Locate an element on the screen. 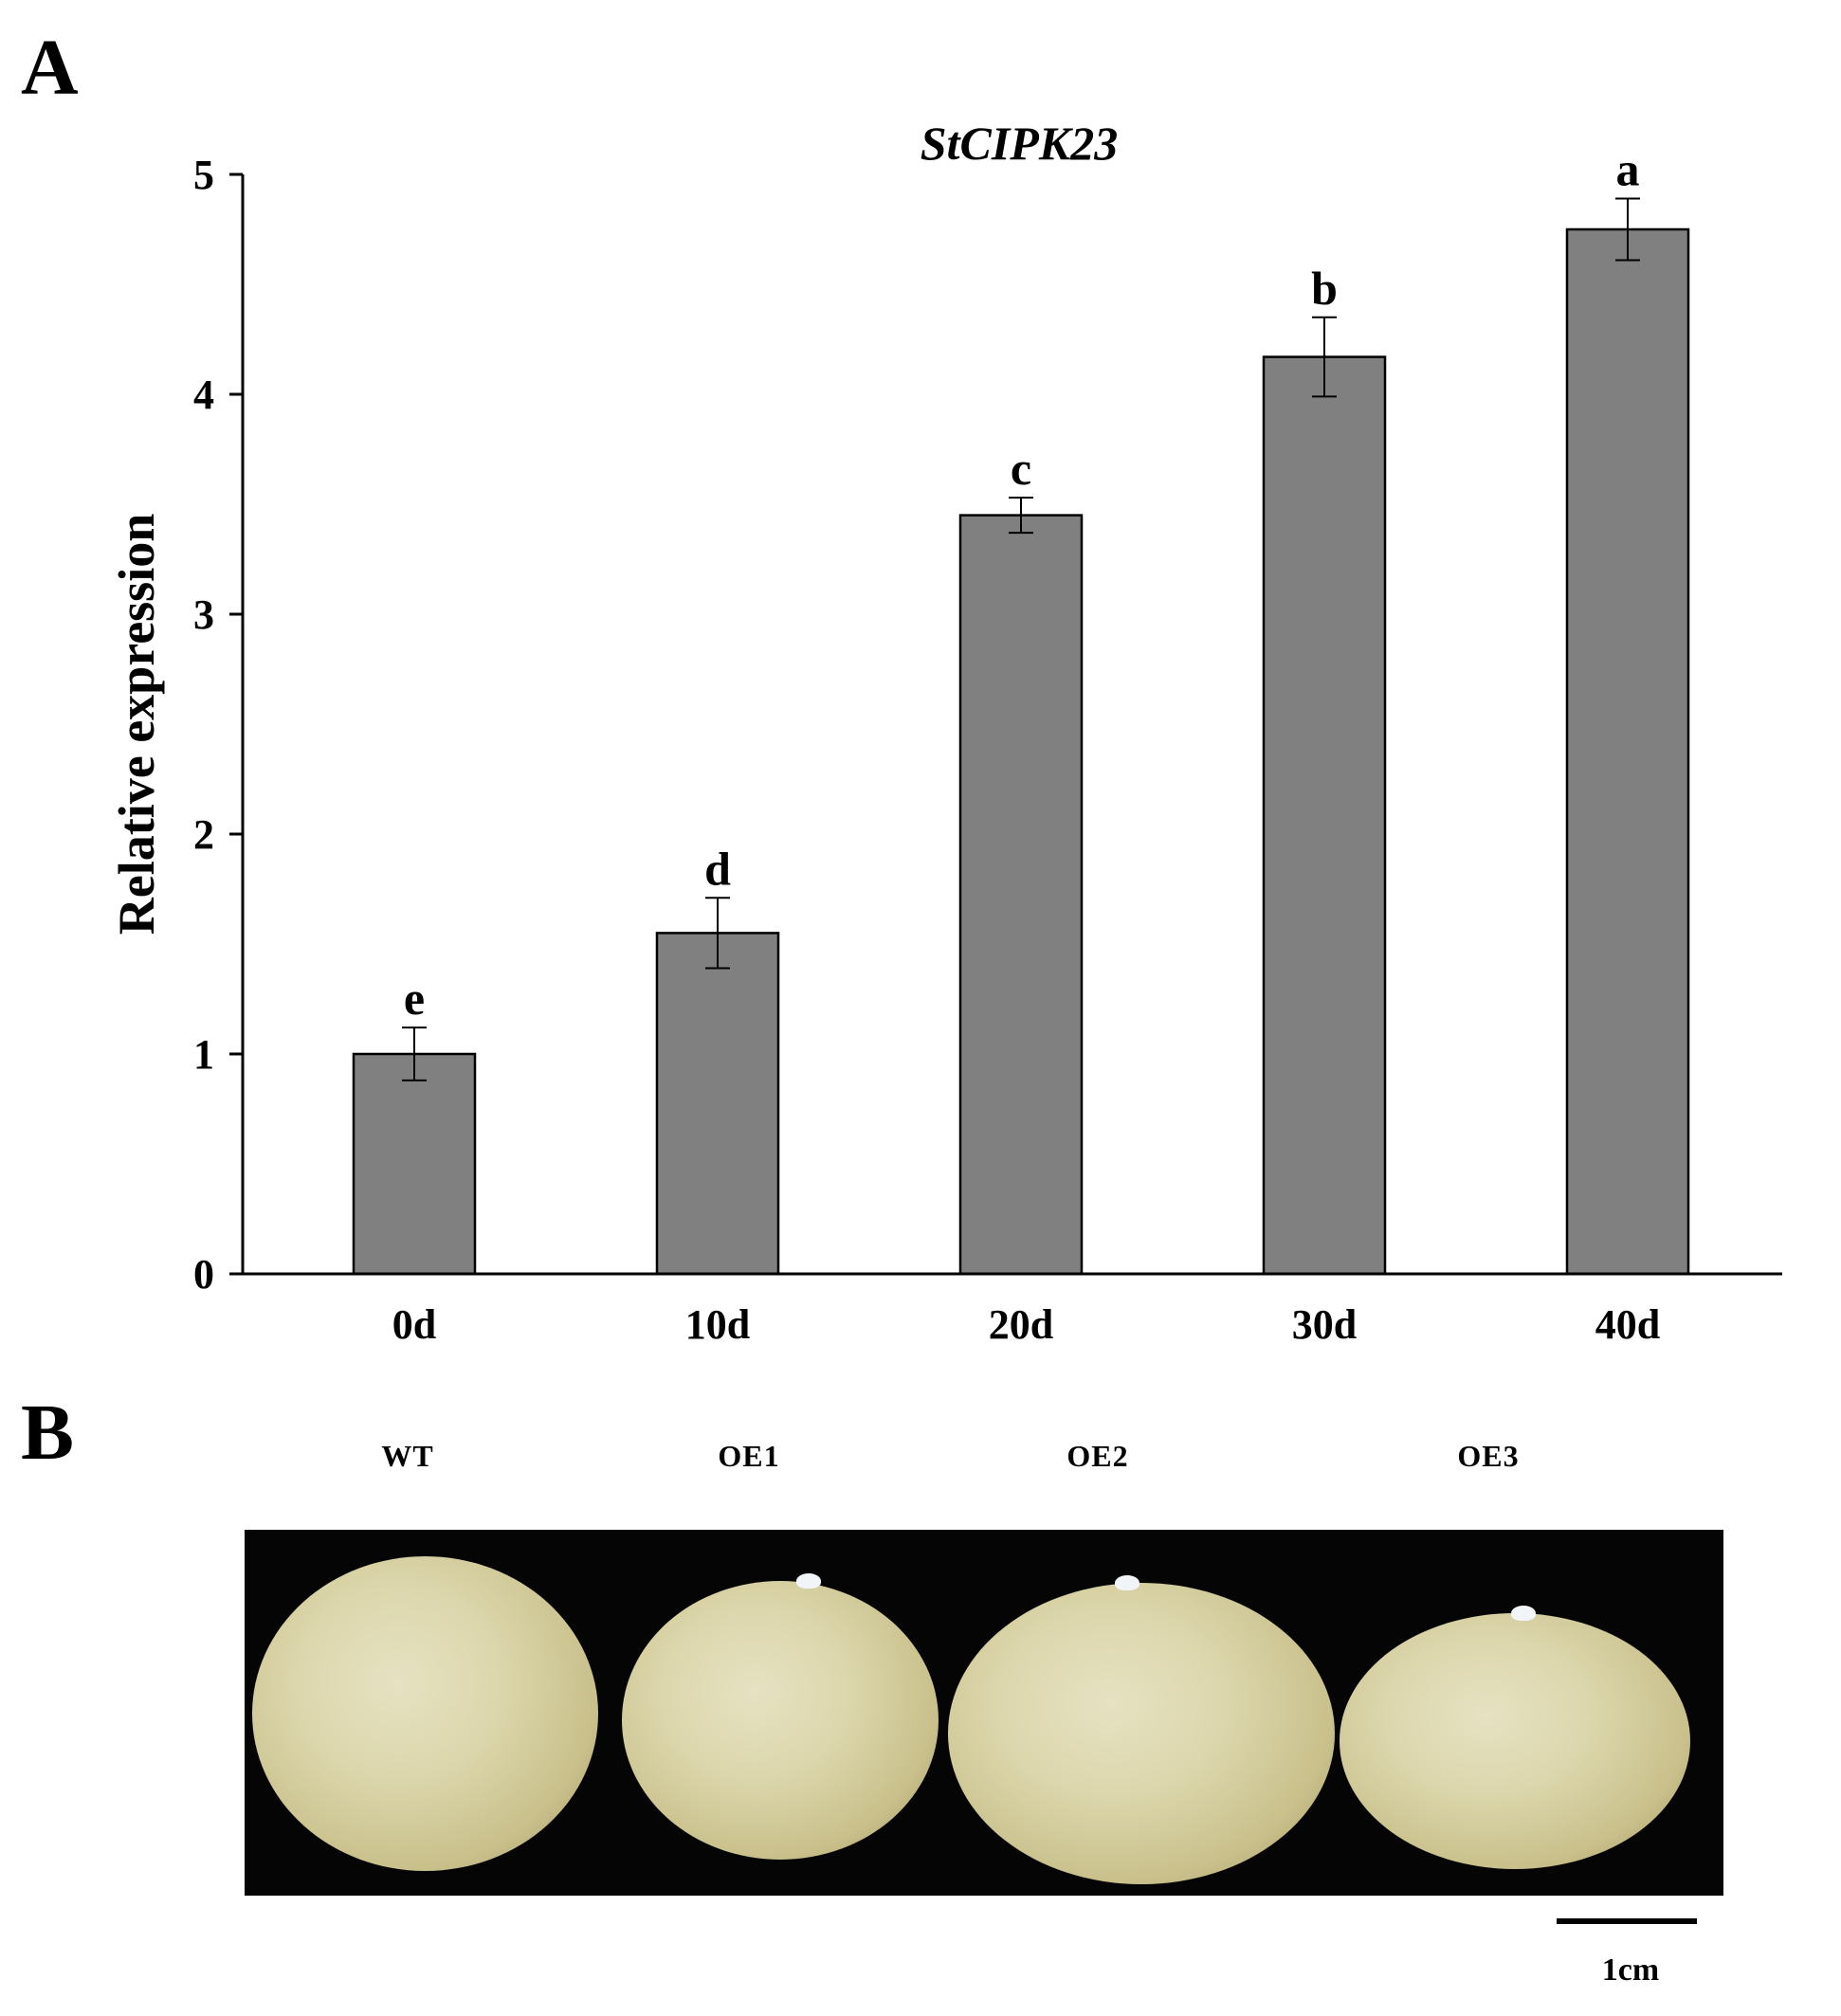 The image size is (1841, 2016). y-axis-label: Relative expression is located at coordinates (136, 724).